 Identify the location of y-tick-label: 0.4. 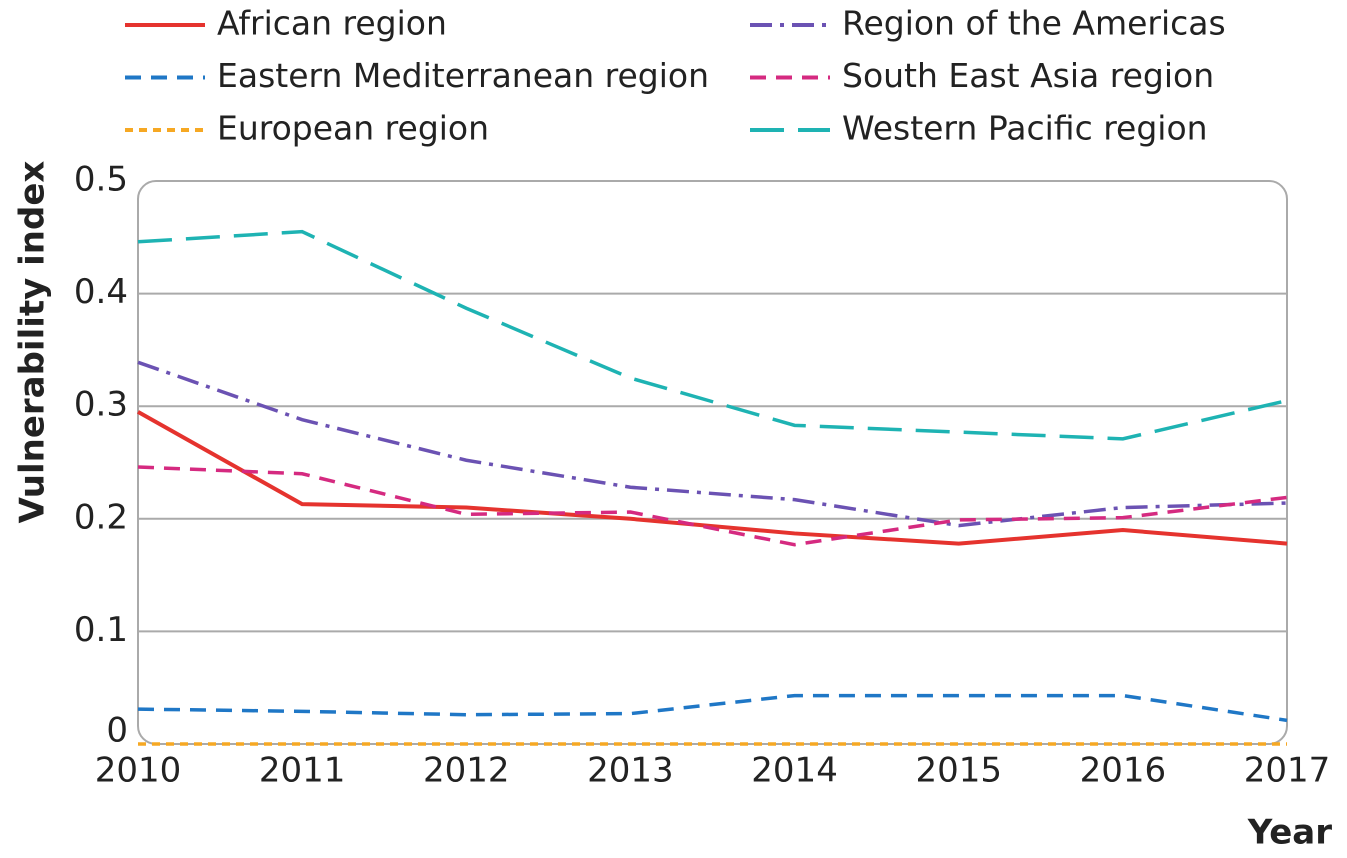
(101, 292).